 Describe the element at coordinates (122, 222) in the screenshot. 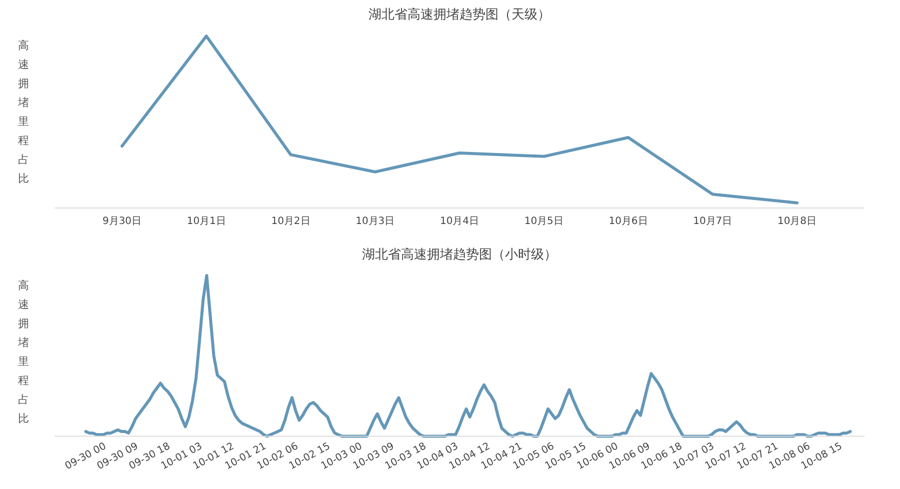

I see `x-tick-label: 9月30日` at that location.